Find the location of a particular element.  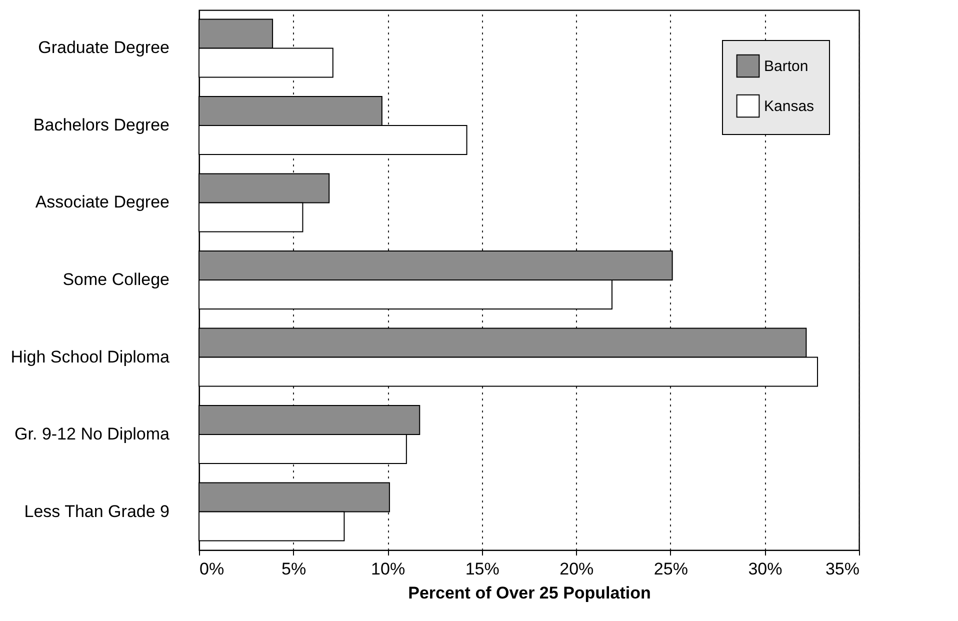

x-tick-label: 5% is located at coordinates (293, 569).